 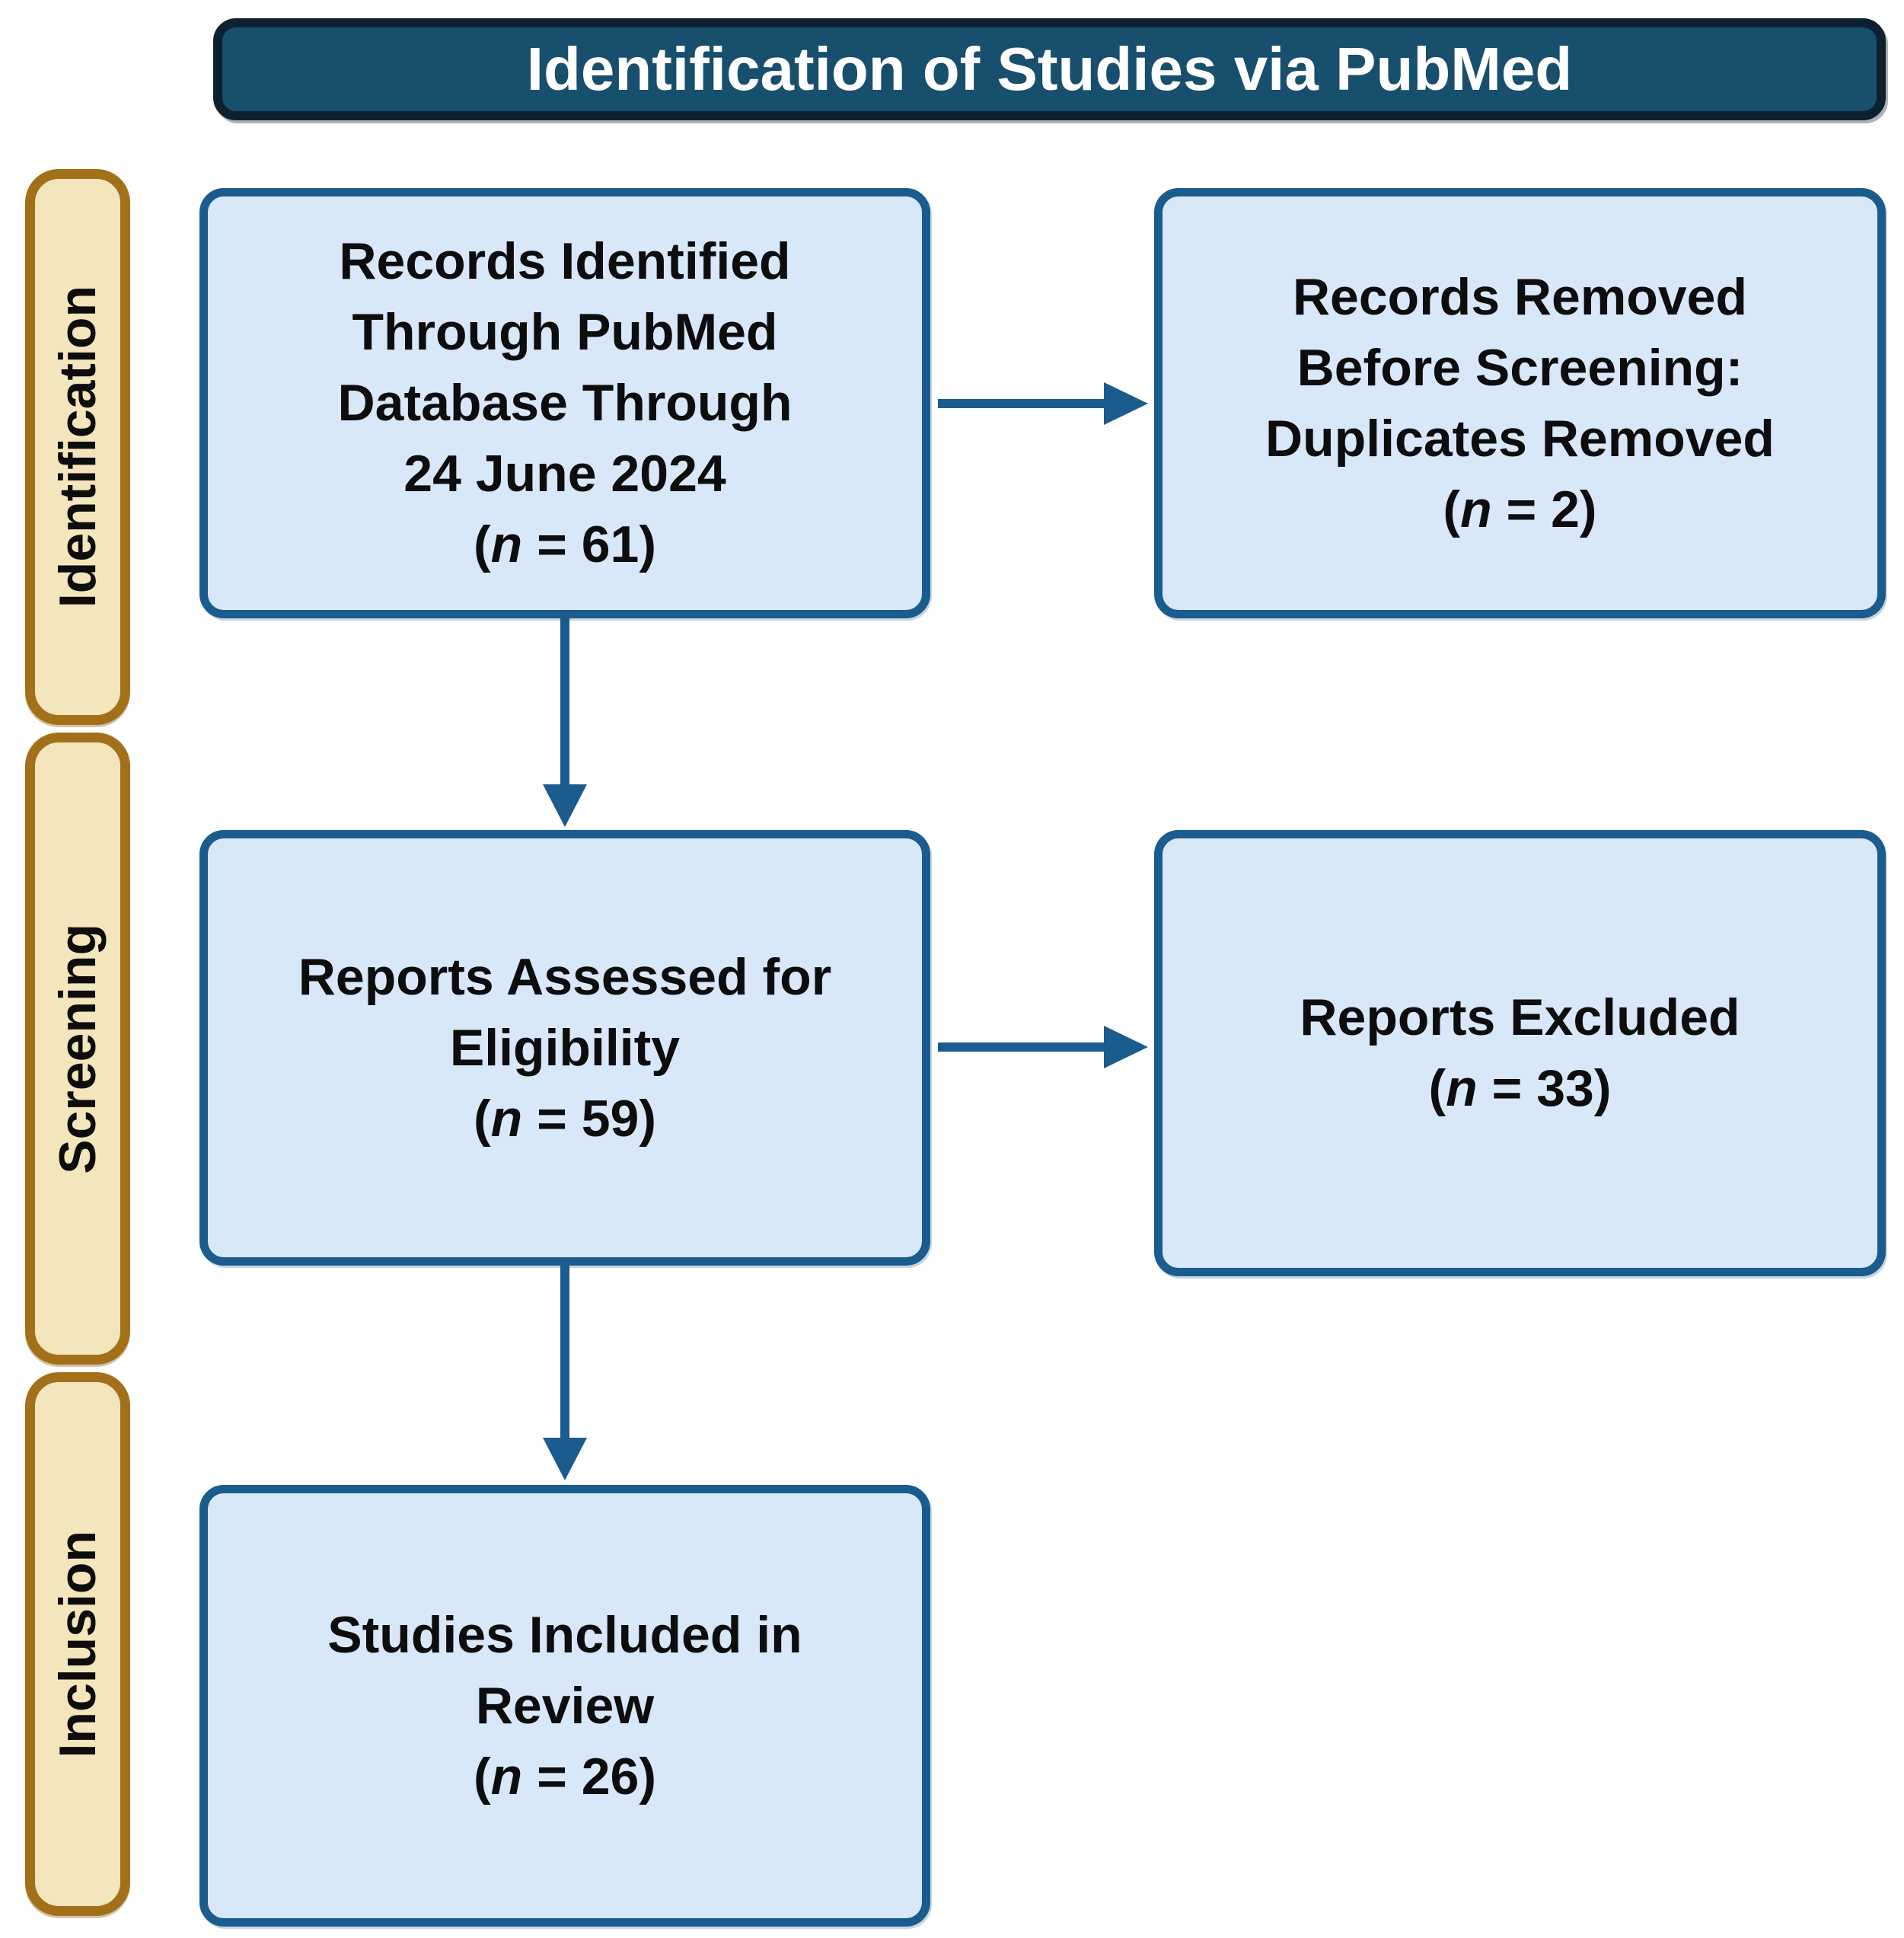 I want to click on box-text-line: Records Removed, so click(x=1520, y=296).